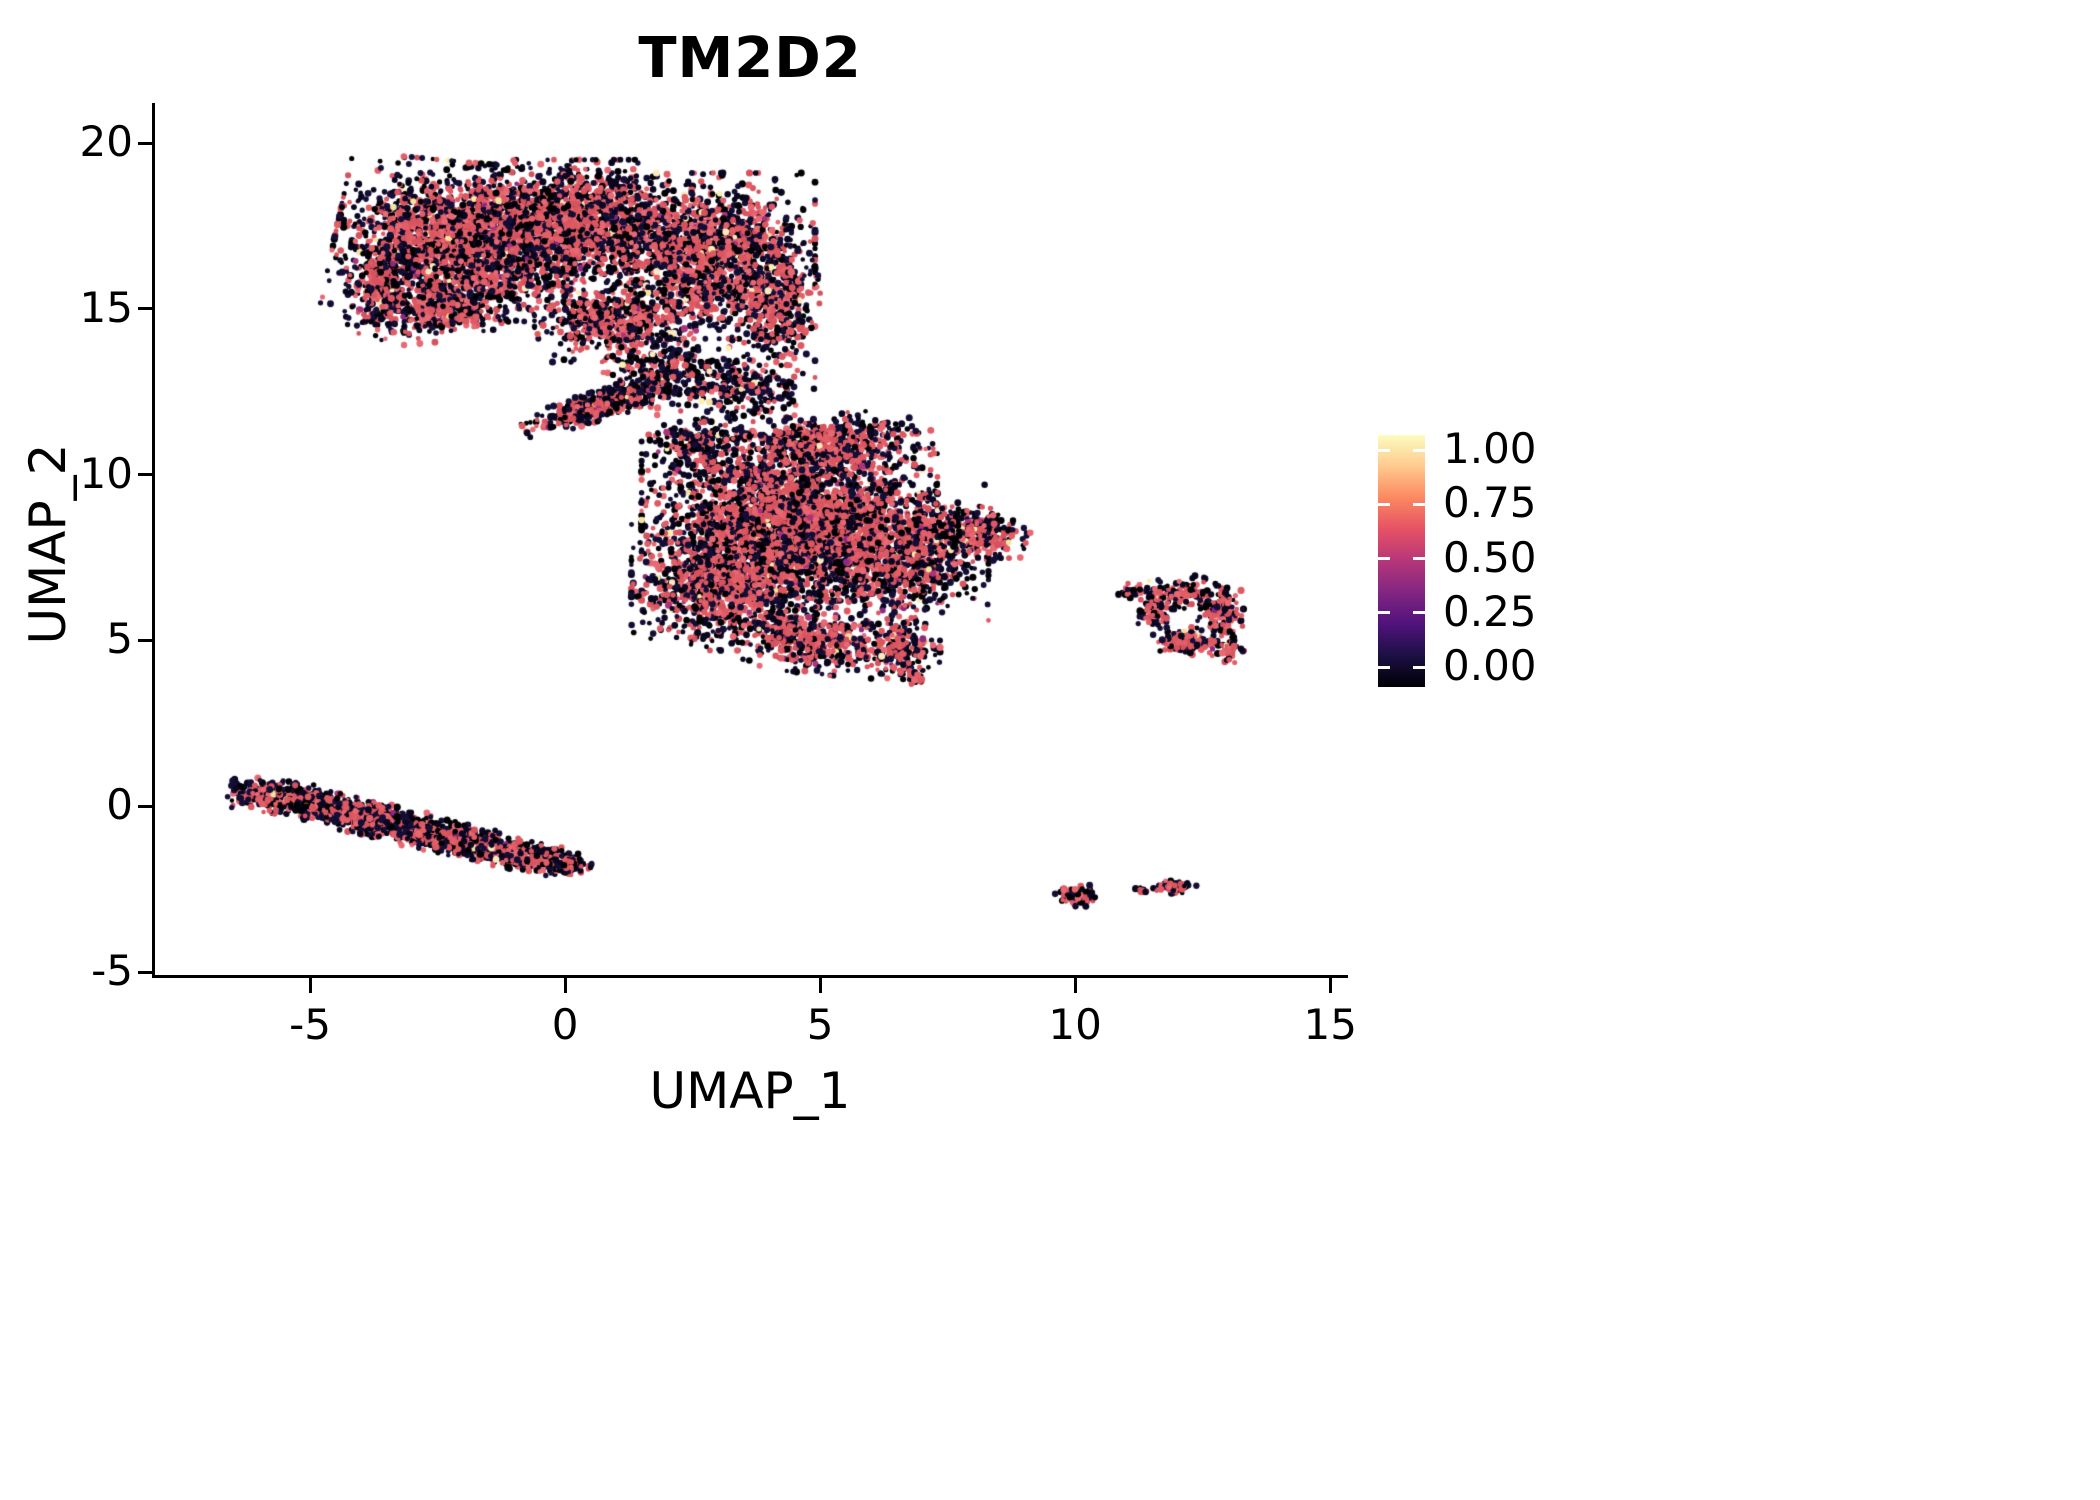 Image resolution: width=2100 pixels, height=1500 pixels. I want to click on x-axis-line, so click(750, 976).